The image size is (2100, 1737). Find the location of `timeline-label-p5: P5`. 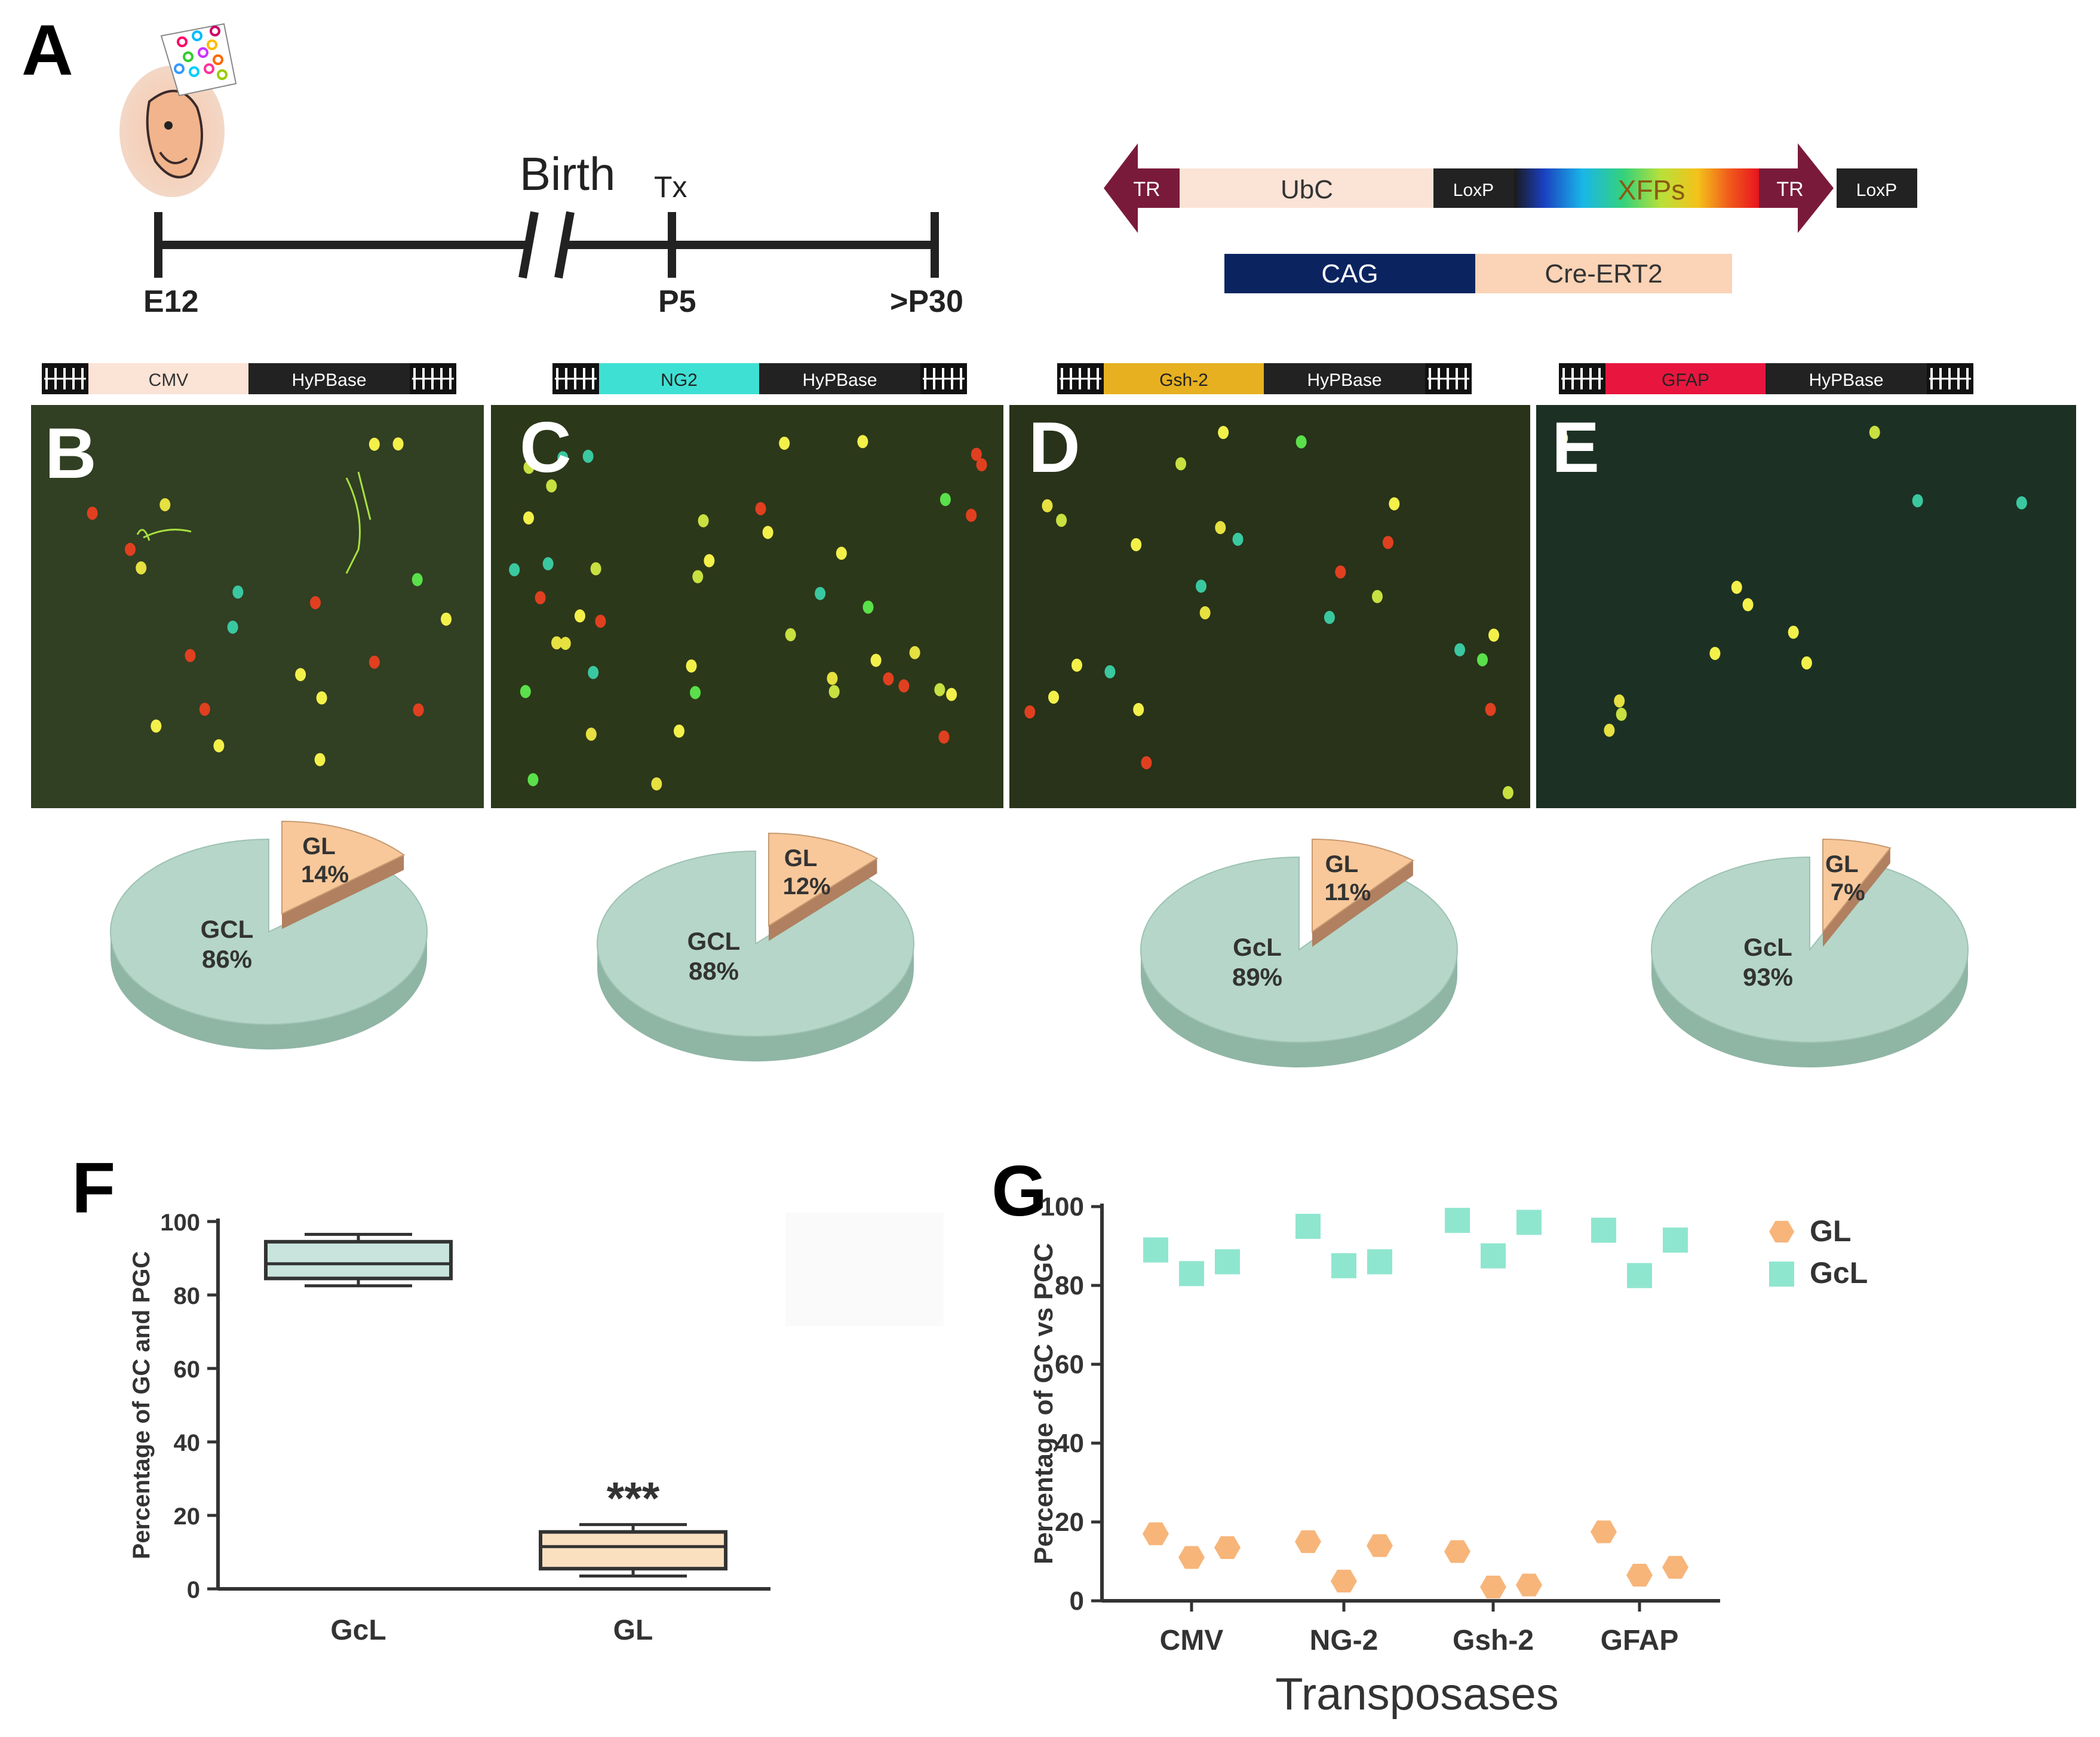

timeline-label-p5: P5 is located at coordinates (677, 301).